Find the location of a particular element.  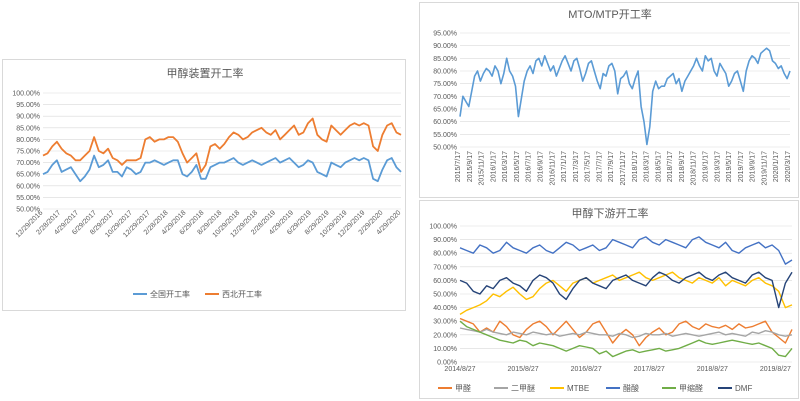

x-tick-label: 2015/7/17 is located at coordinates (458, 166).